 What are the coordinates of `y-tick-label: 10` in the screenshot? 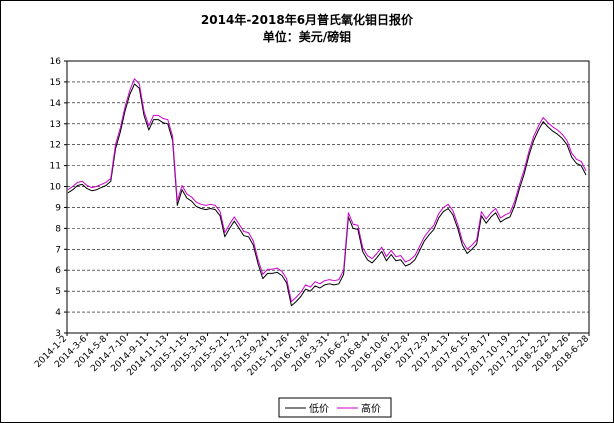 It's located at (56, 188).